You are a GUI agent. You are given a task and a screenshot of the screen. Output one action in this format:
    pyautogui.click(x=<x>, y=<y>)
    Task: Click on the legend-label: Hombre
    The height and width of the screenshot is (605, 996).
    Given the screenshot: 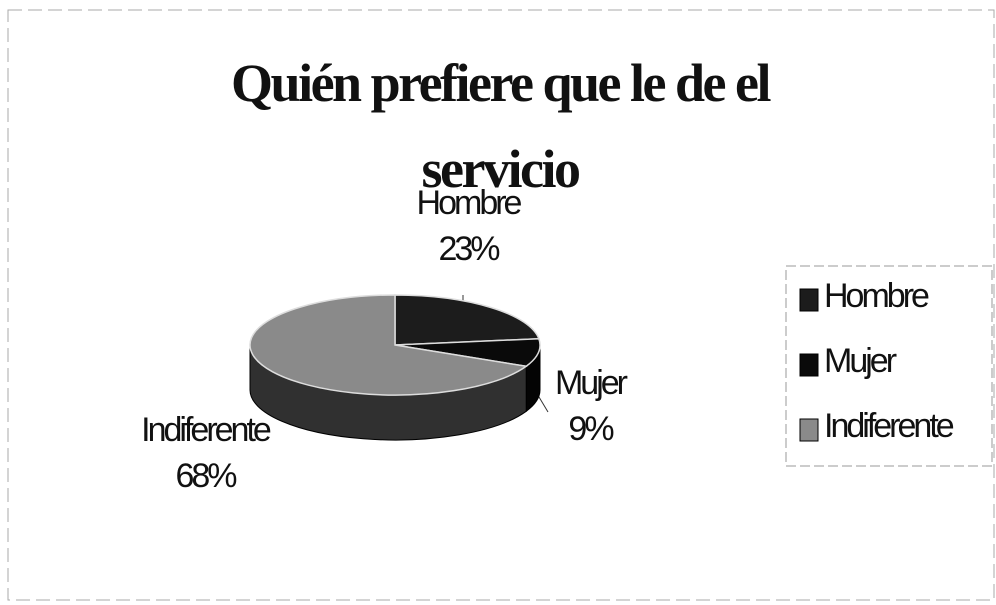 What is the action you would take?
    pyautogui.click(x=876, y=296)
    